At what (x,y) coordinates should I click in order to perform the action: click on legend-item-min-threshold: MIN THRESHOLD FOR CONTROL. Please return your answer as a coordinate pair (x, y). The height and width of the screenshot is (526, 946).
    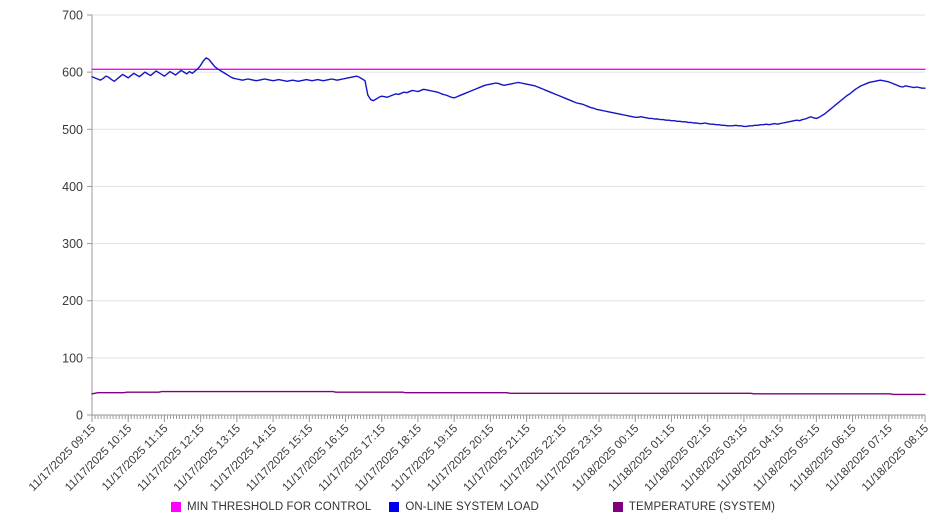
    Looking at the image, I should click on (271, 507).